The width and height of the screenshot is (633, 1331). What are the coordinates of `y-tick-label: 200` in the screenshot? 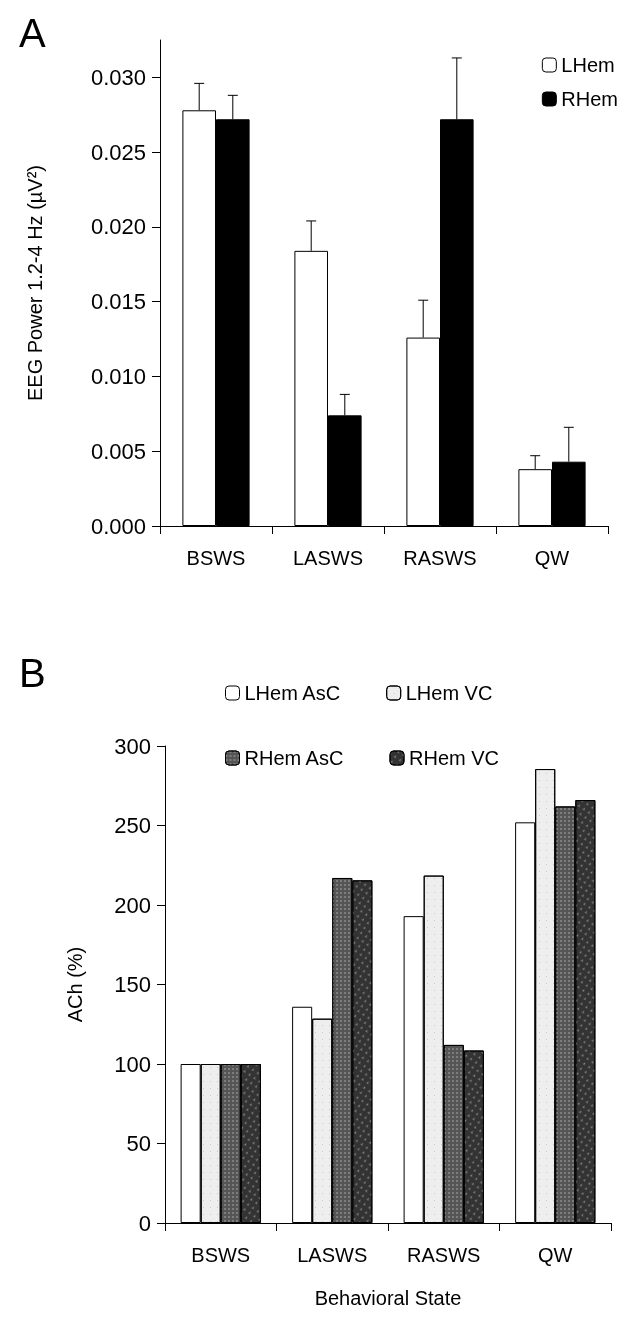 It's located at (132, 905).